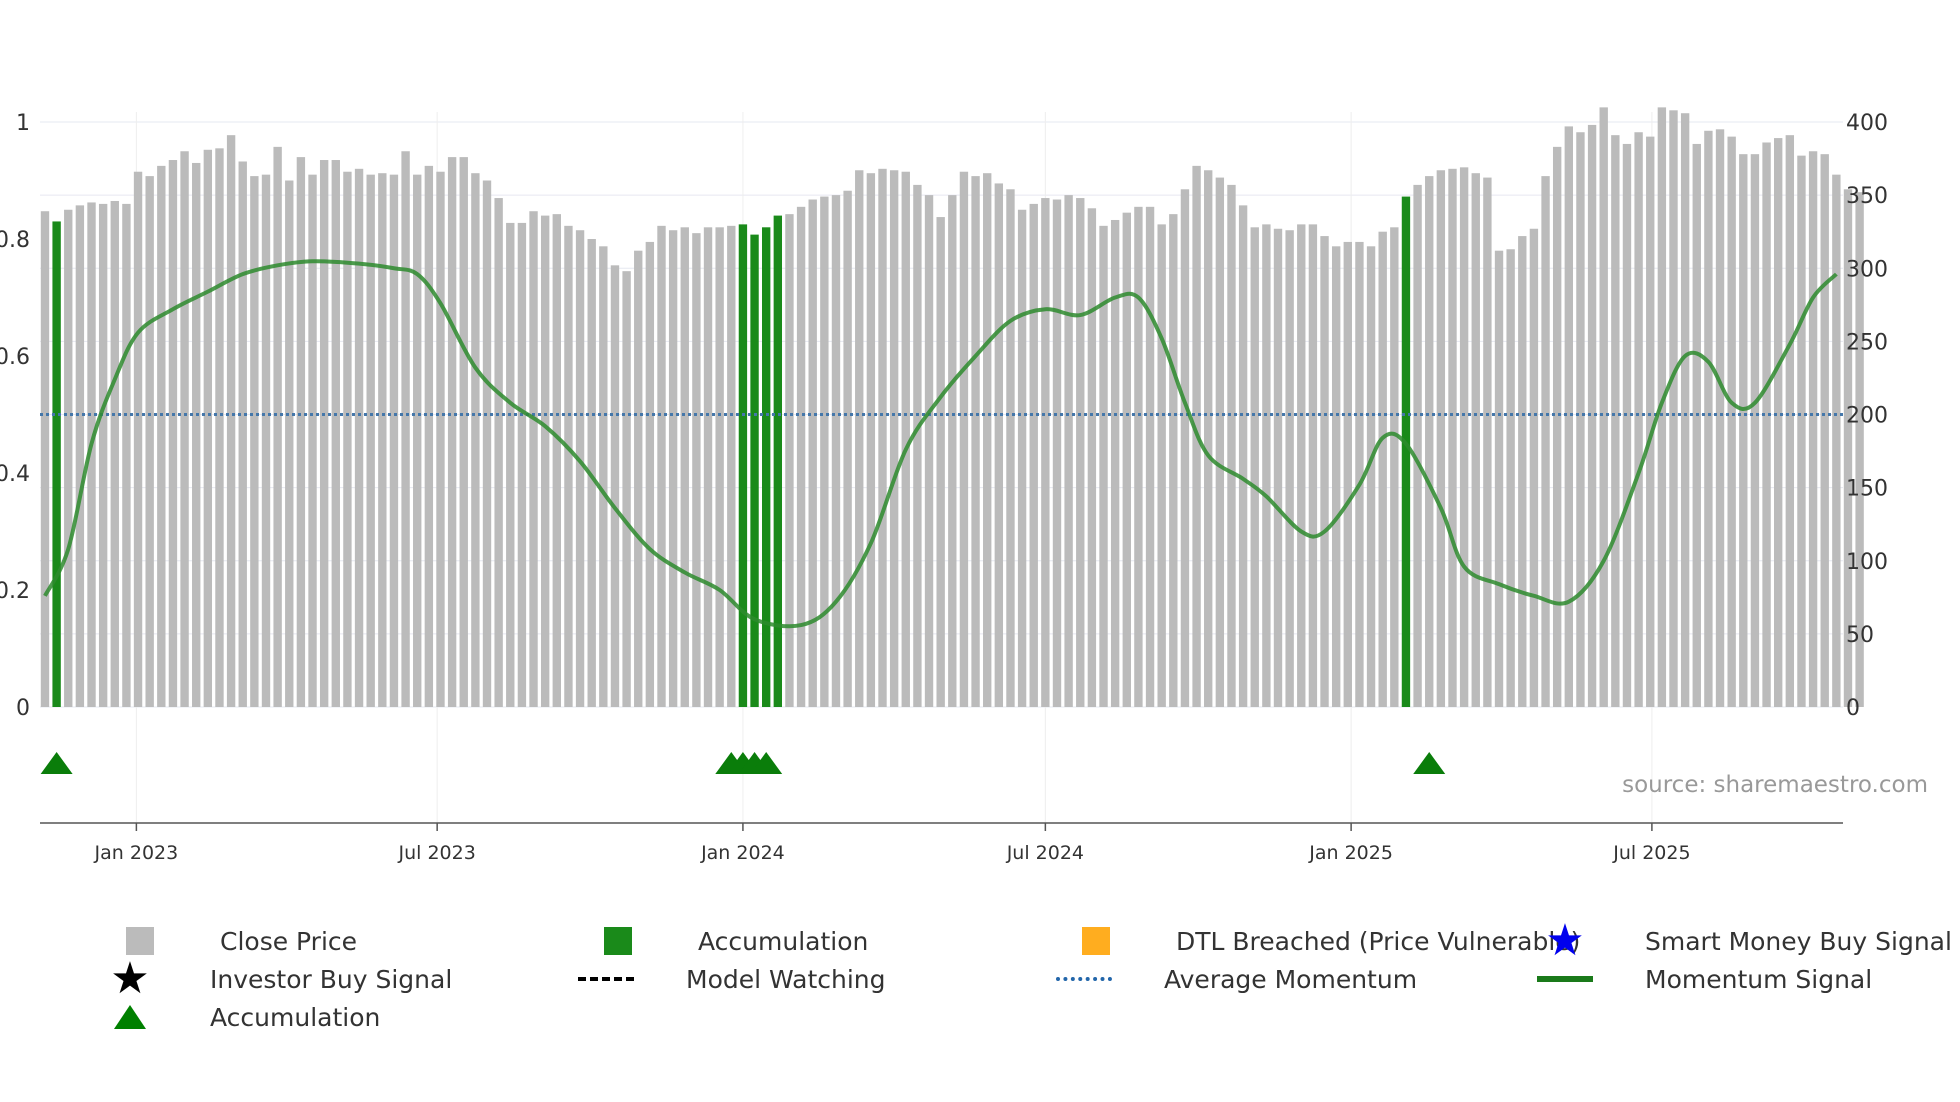  Describe the element at coordinates (1867, 489) in the screenshot. I see `right-axis-tick-label: 150` at that location.